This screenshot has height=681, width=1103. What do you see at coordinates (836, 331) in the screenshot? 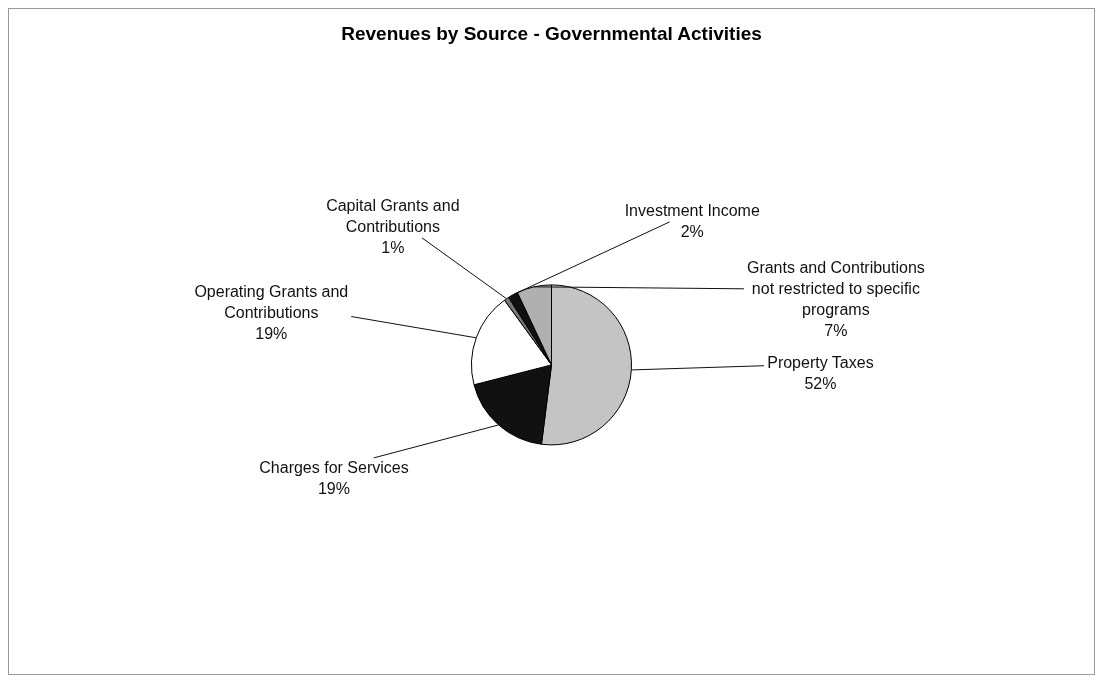
I see `data-label: 7%` at bounding box center [836, 331].